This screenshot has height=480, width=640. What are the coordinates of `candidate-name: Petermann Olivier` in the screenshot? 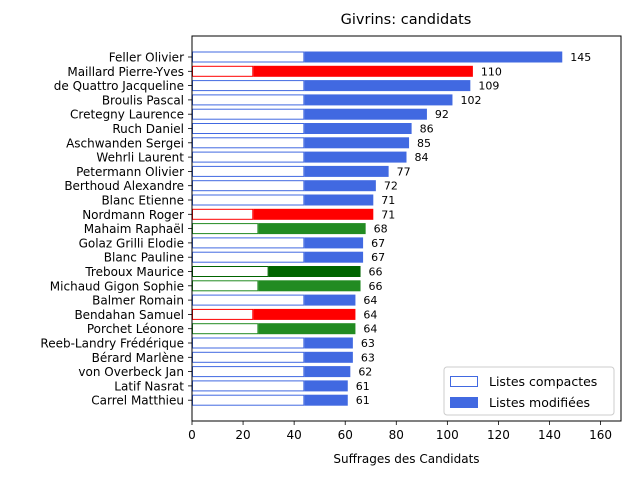 It's located at (130, 172).